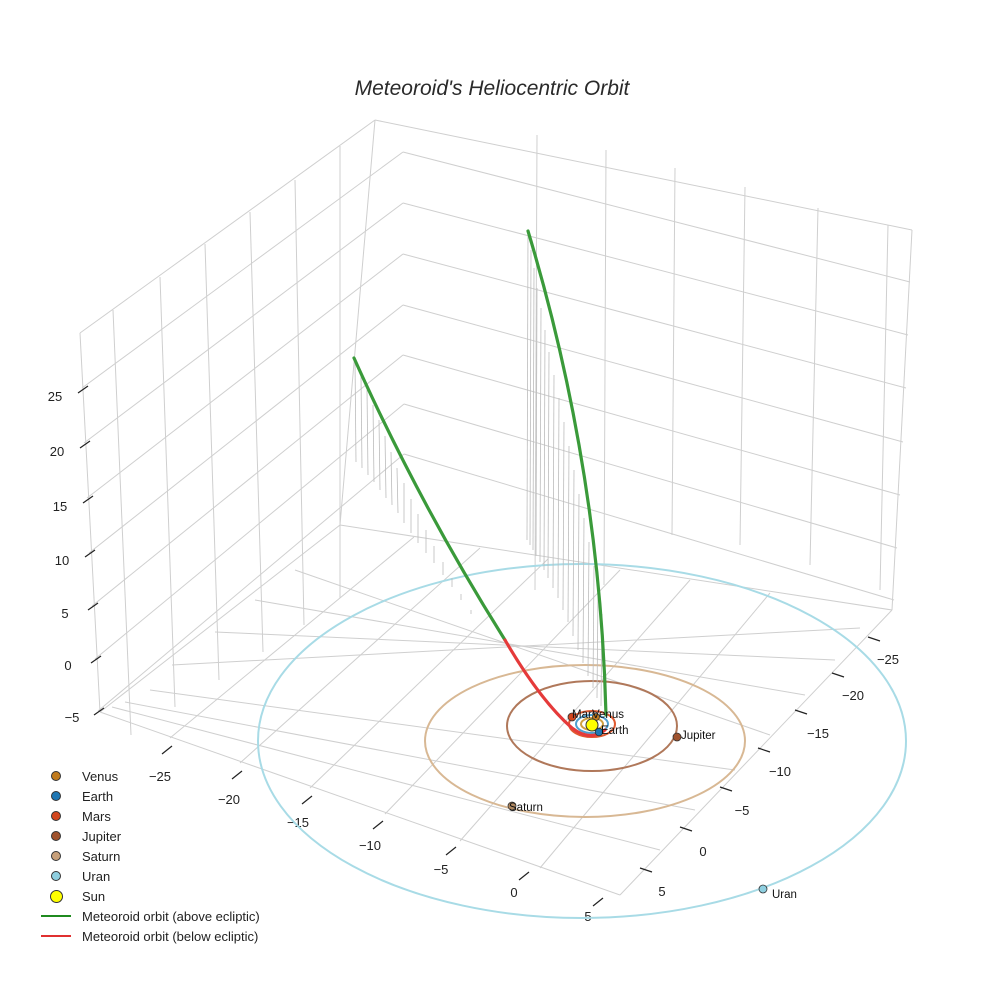  I want to click on uran-label: Uran, so click(784, 895).